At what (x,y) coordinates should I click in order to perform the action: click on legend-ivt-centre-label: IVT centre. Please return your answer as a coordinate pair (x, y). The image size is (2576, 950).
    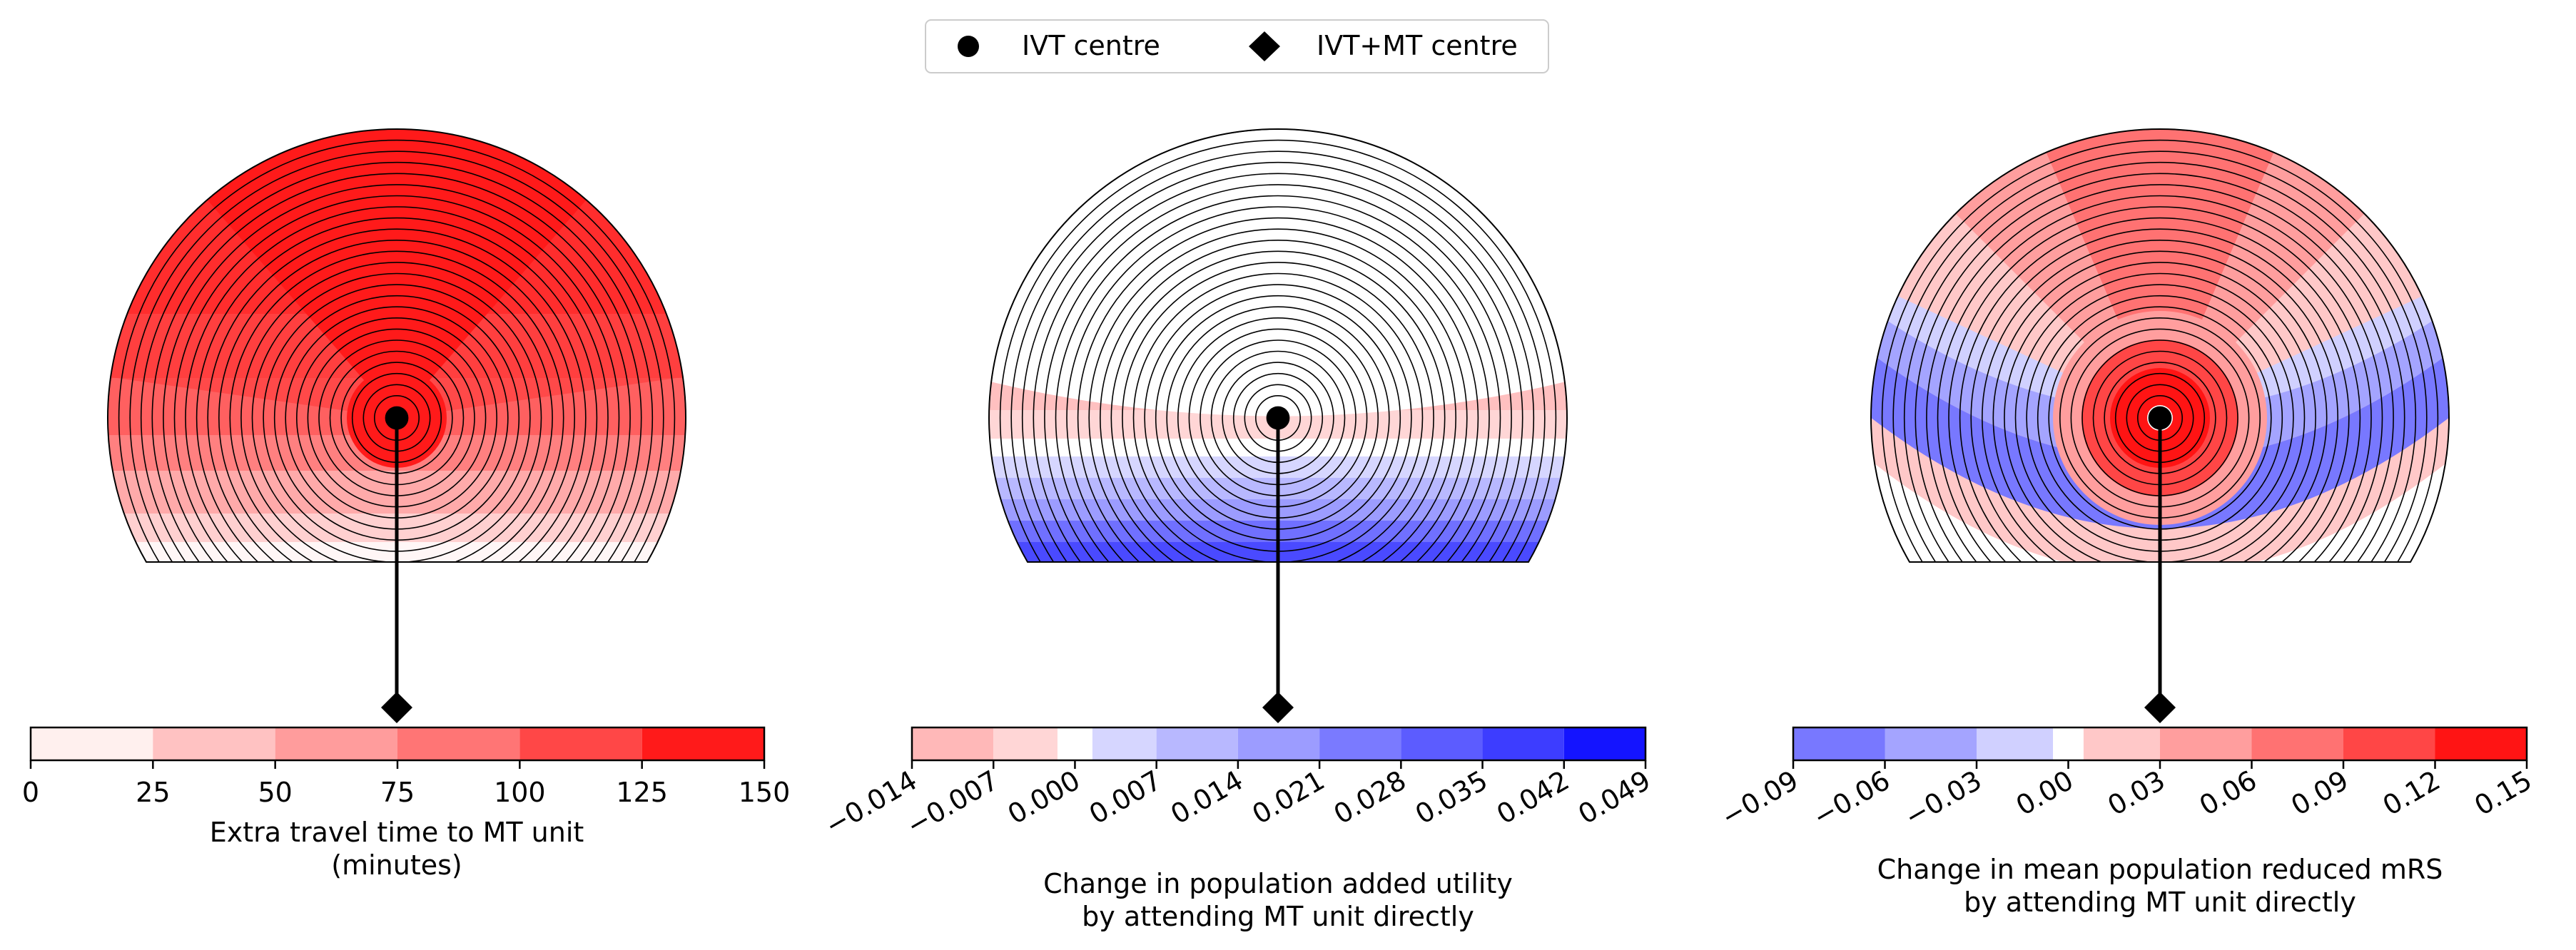
    Looking at the image, I should click on (1091, 45).